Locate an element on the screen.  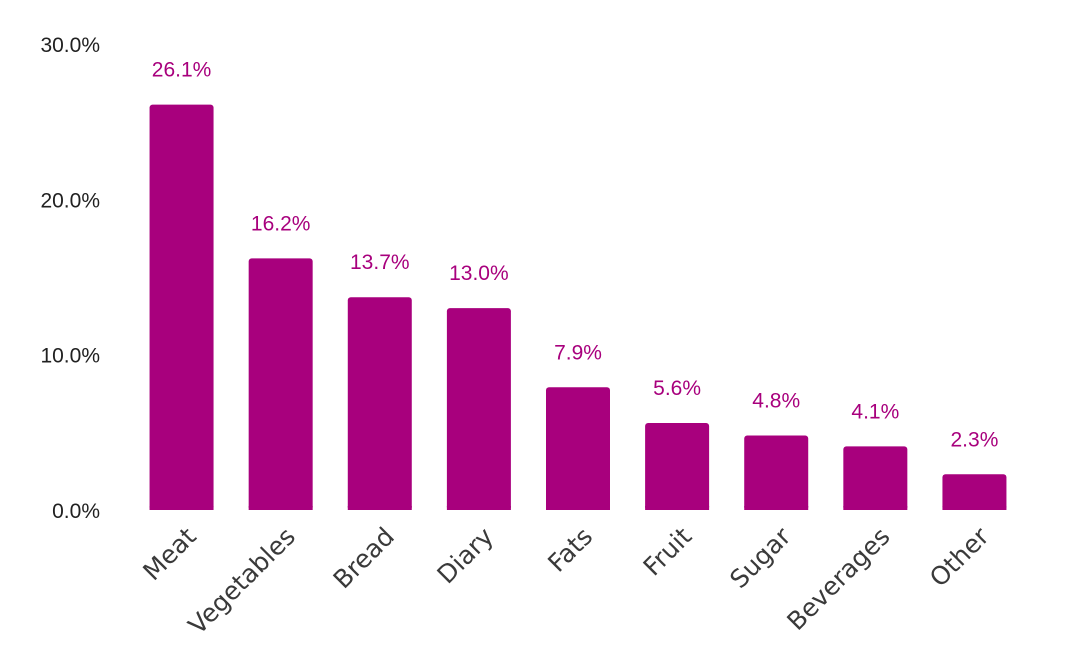
data-label: 4.1% is located at coordinates (875, 411).